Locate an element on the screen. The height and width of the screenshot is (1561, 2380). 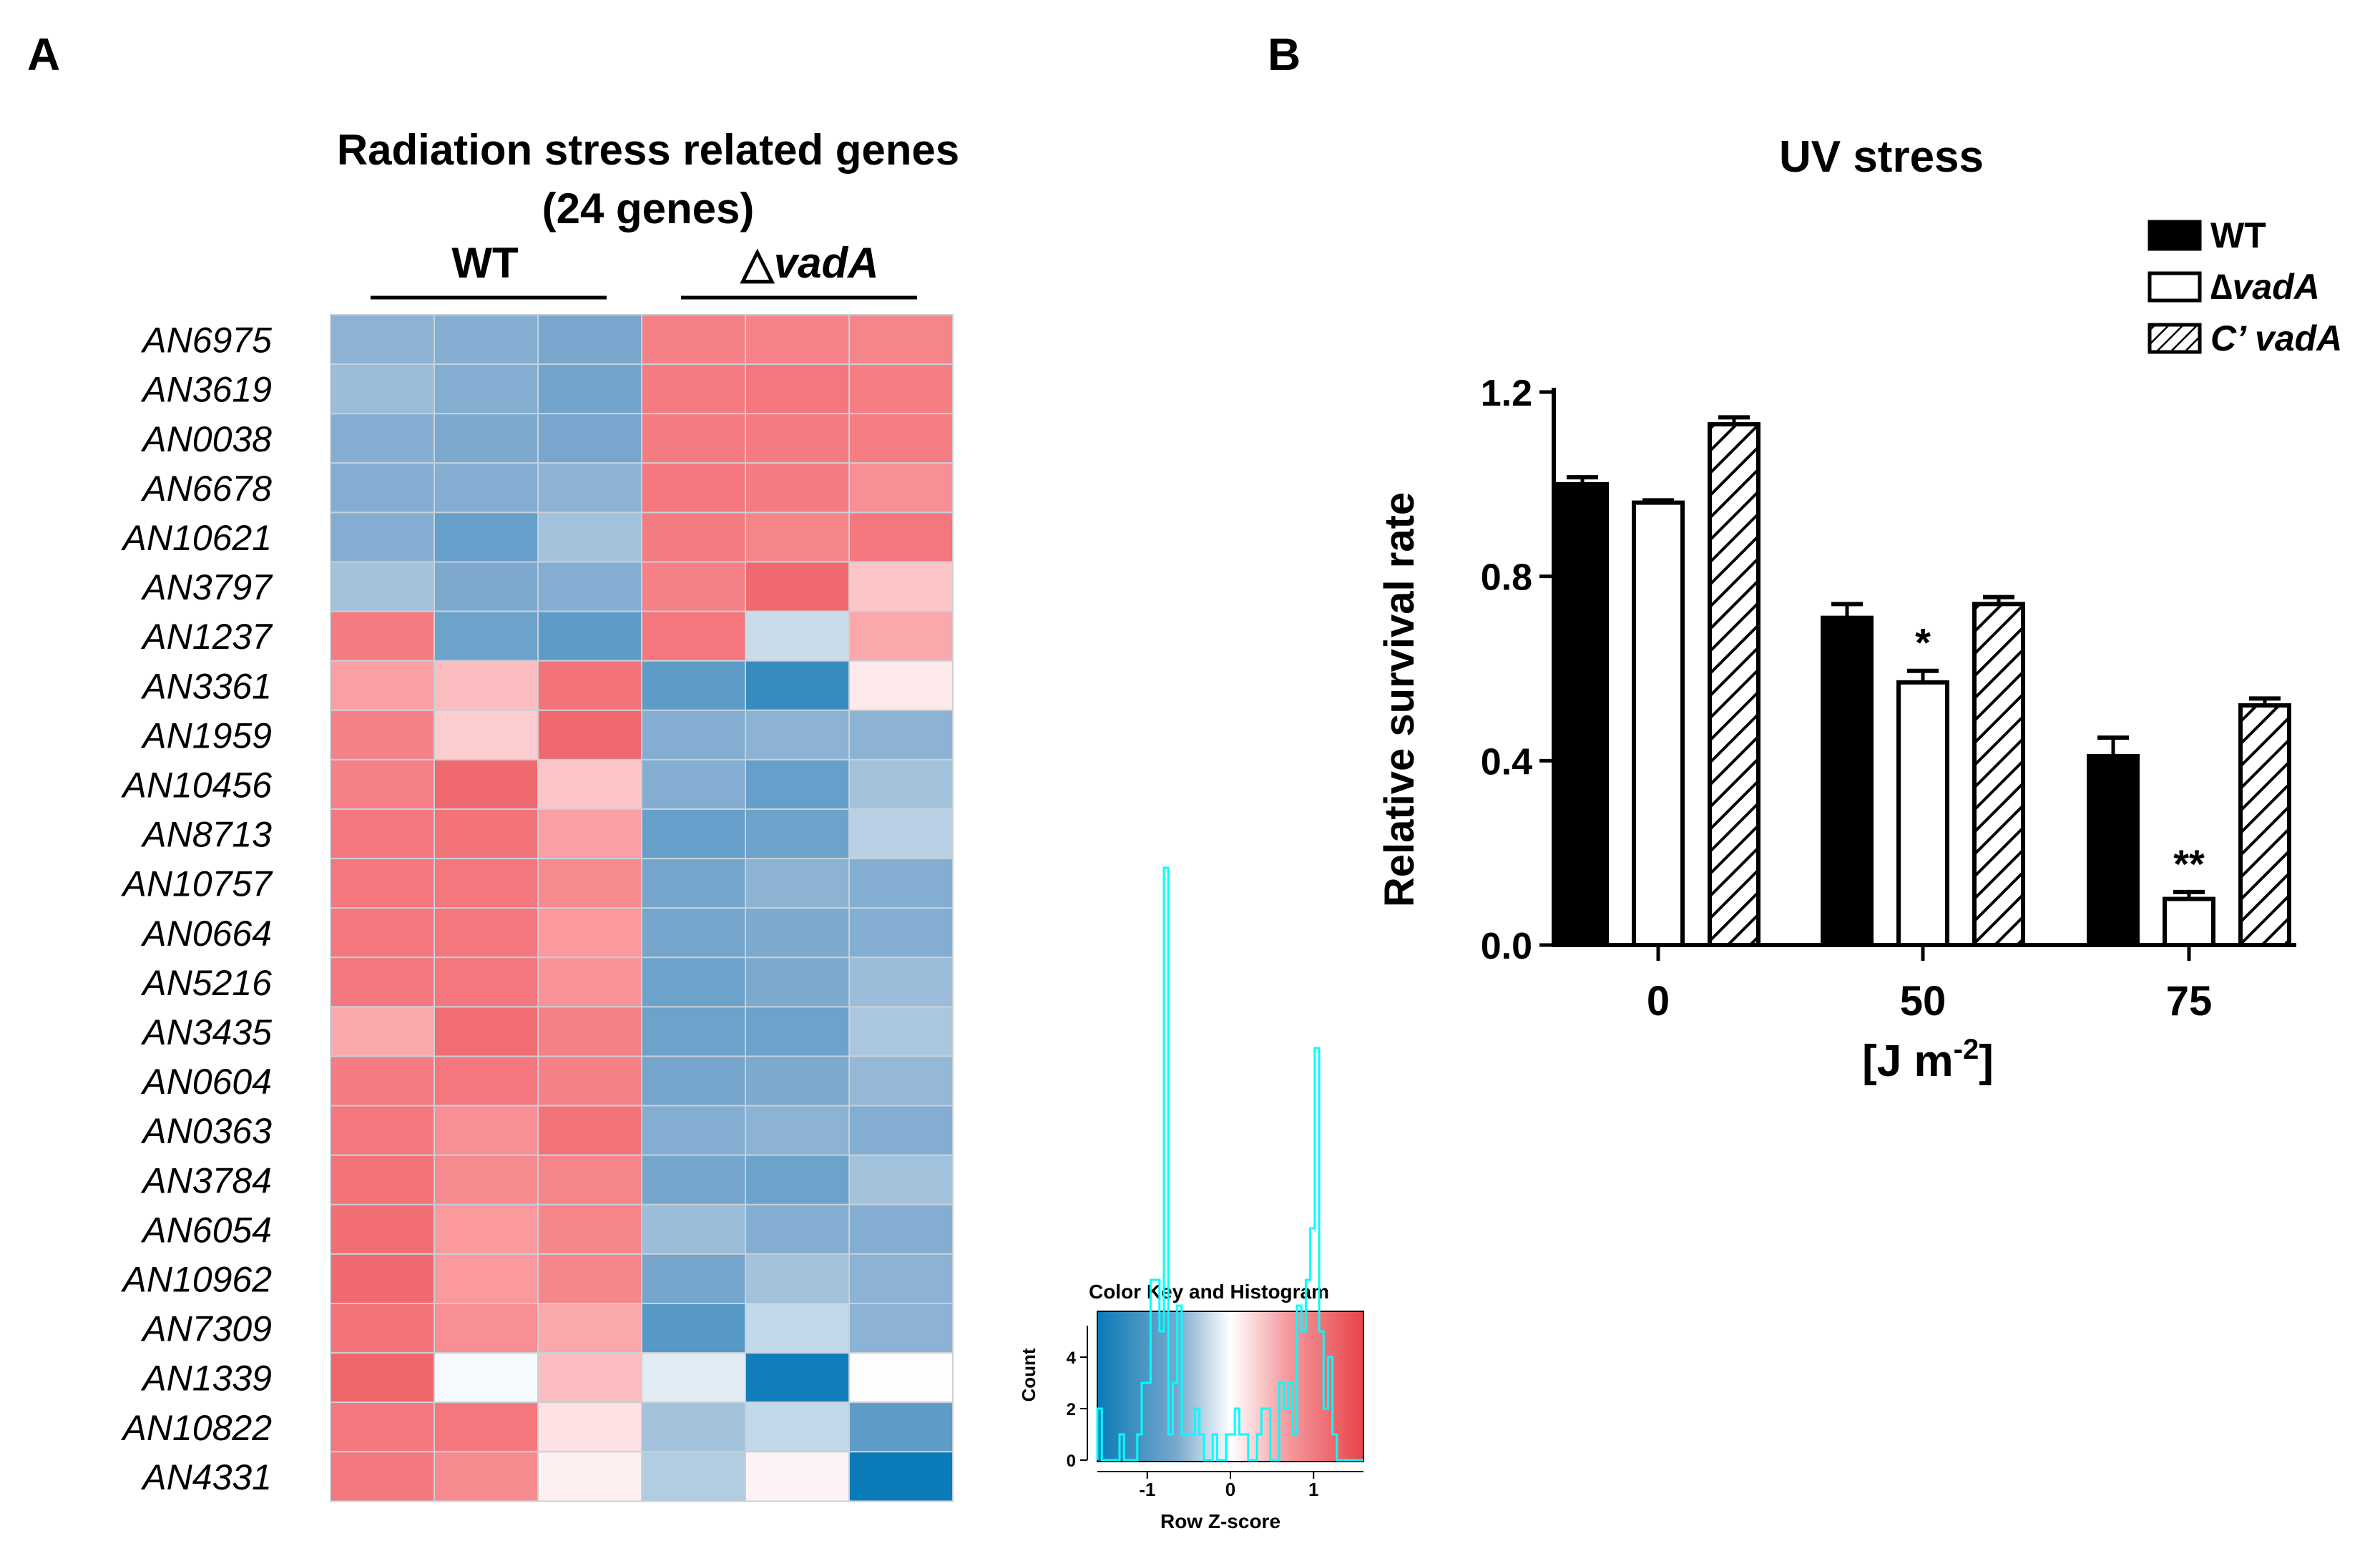
panel-label-b: B is located at coordinates (1284, 54).